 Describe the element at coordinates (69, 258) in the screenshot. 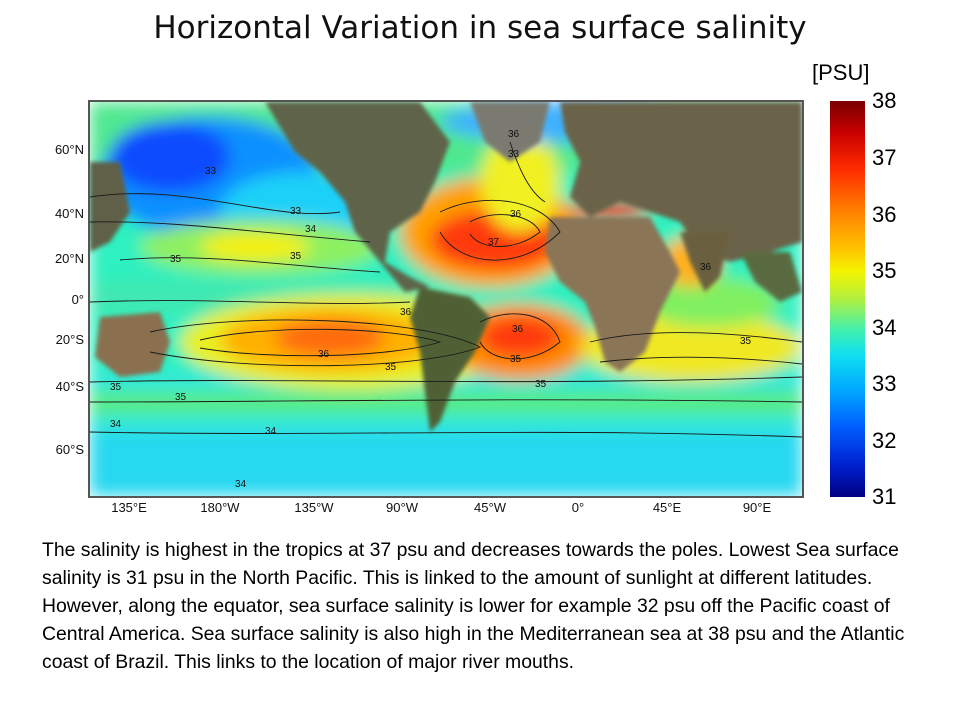

I see `lat-label: 20°N` at that location.